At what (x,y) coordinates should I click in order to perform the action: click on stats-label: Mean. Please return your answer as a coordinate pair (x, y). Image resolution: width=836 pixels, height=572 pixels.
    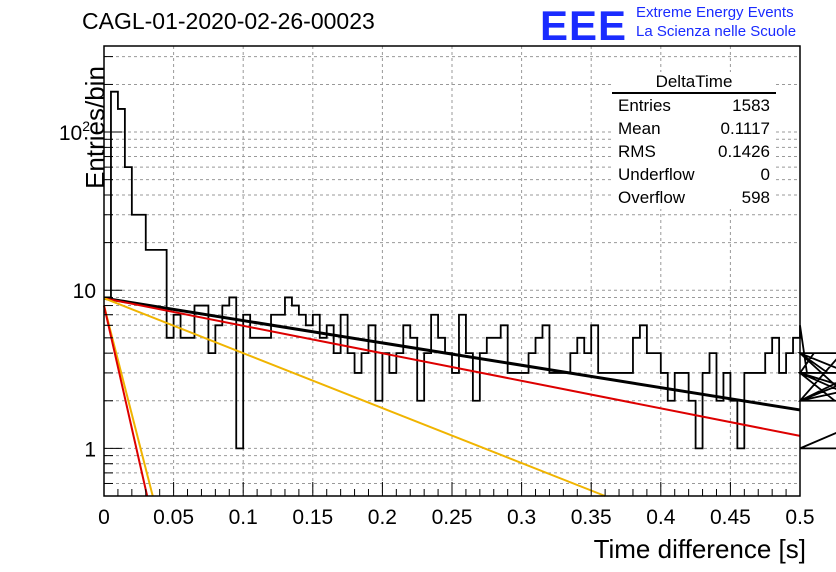
    Looking at the image, I should click on (639, 128).